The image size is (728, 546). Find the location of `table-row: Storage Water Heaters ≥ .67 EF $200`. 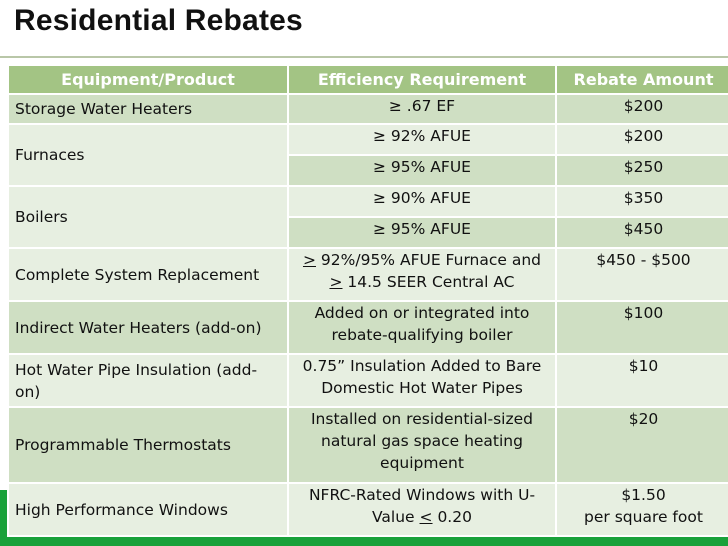

table-row: Storage Water Heaters ≥ .67 EF $200 is located at coordinates (367, 109).